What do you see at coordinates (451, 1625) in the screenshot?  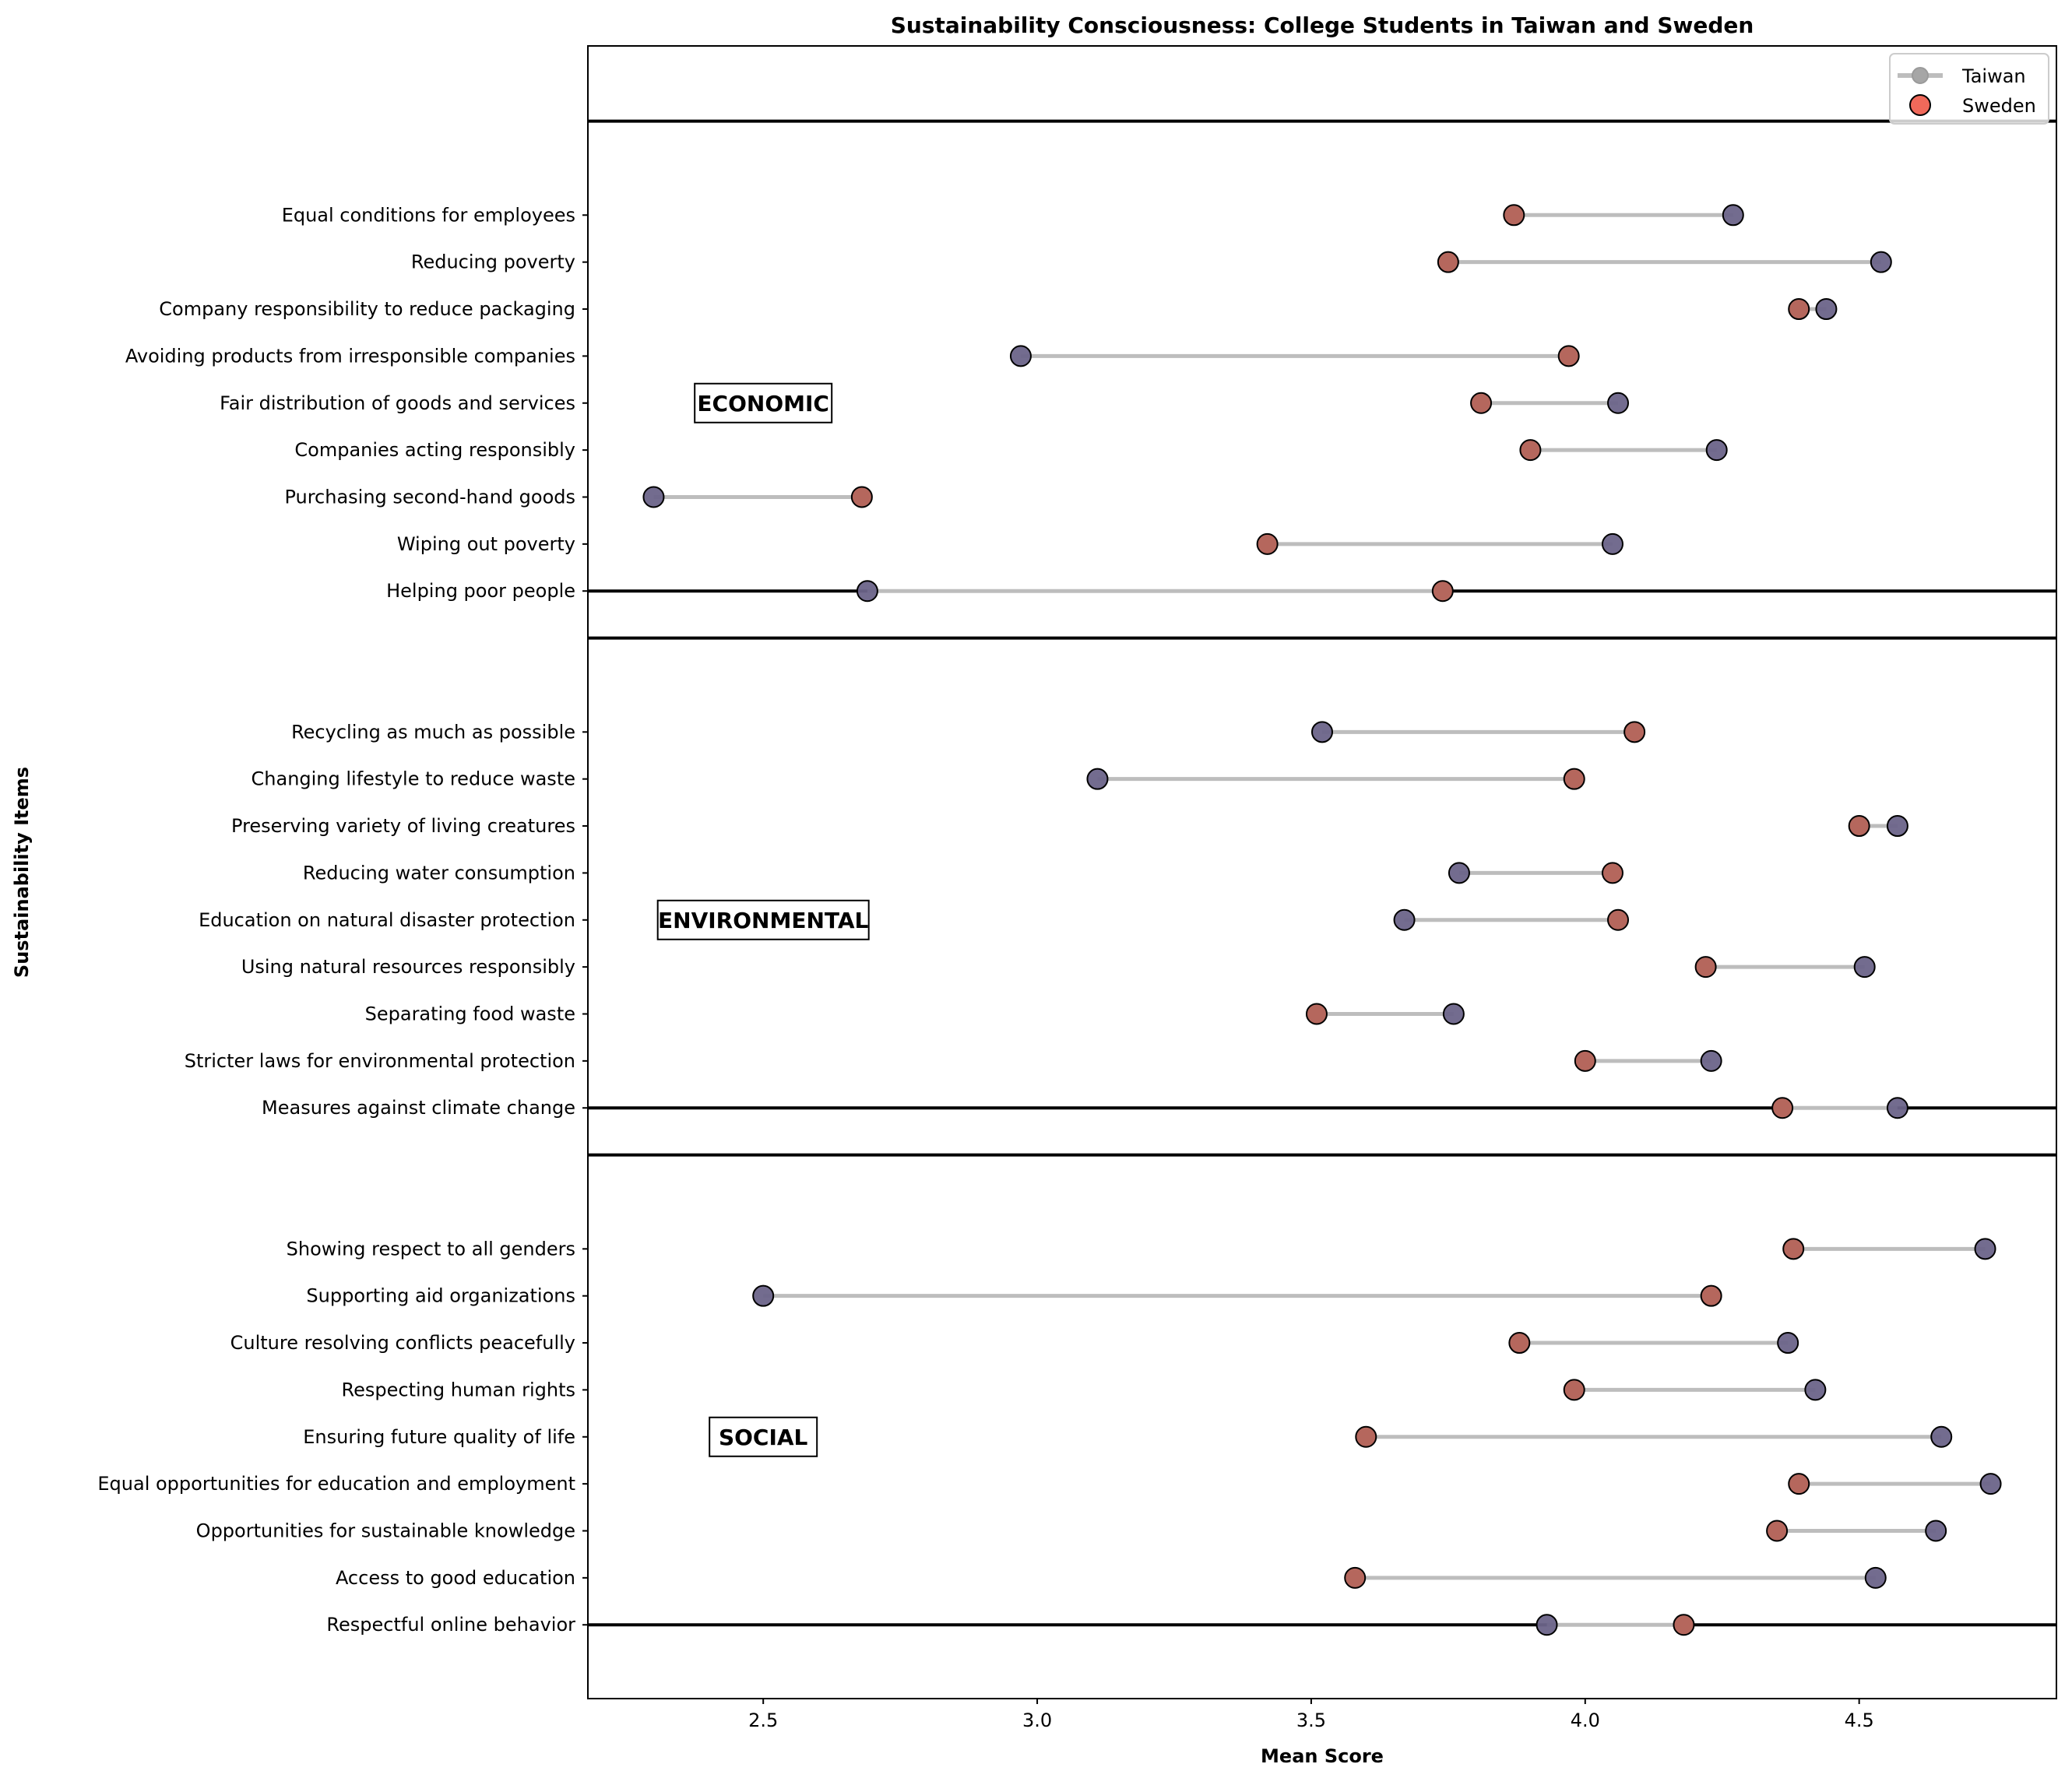 I see `y-tick-label: Respectful online behavior` at bounding box center [451, 1625].